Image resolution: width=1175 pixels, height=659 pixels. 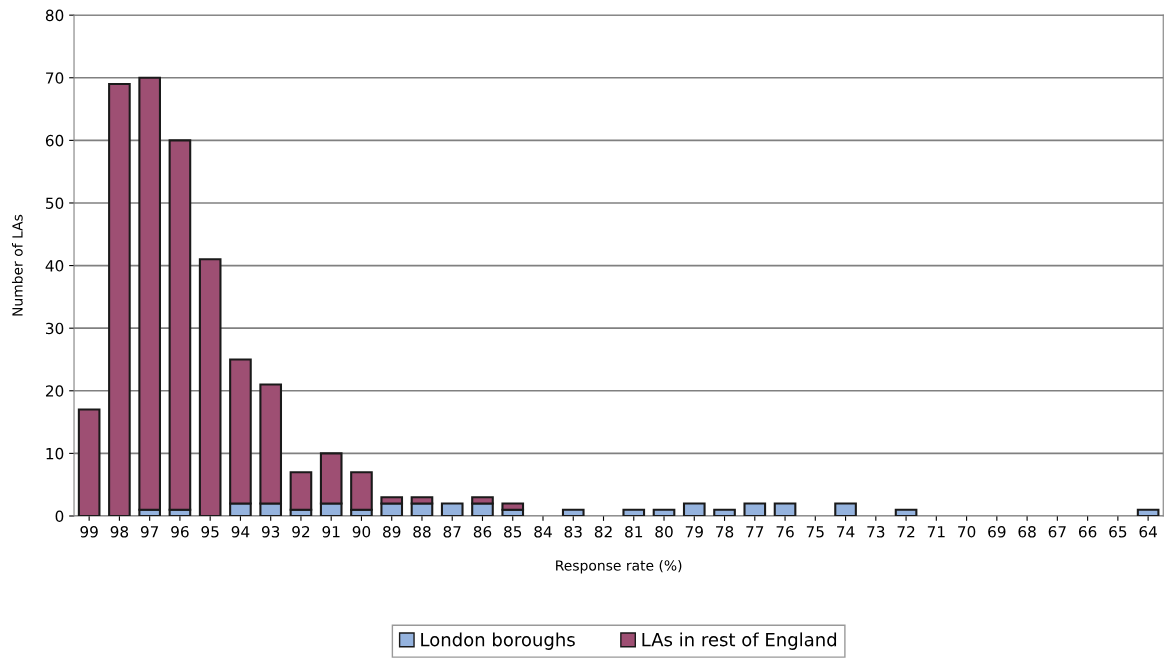 What do you see at coordinates (54, 15) in the screenshot?
I see `y-tick-label: 80` at bounding box center [54, 15].